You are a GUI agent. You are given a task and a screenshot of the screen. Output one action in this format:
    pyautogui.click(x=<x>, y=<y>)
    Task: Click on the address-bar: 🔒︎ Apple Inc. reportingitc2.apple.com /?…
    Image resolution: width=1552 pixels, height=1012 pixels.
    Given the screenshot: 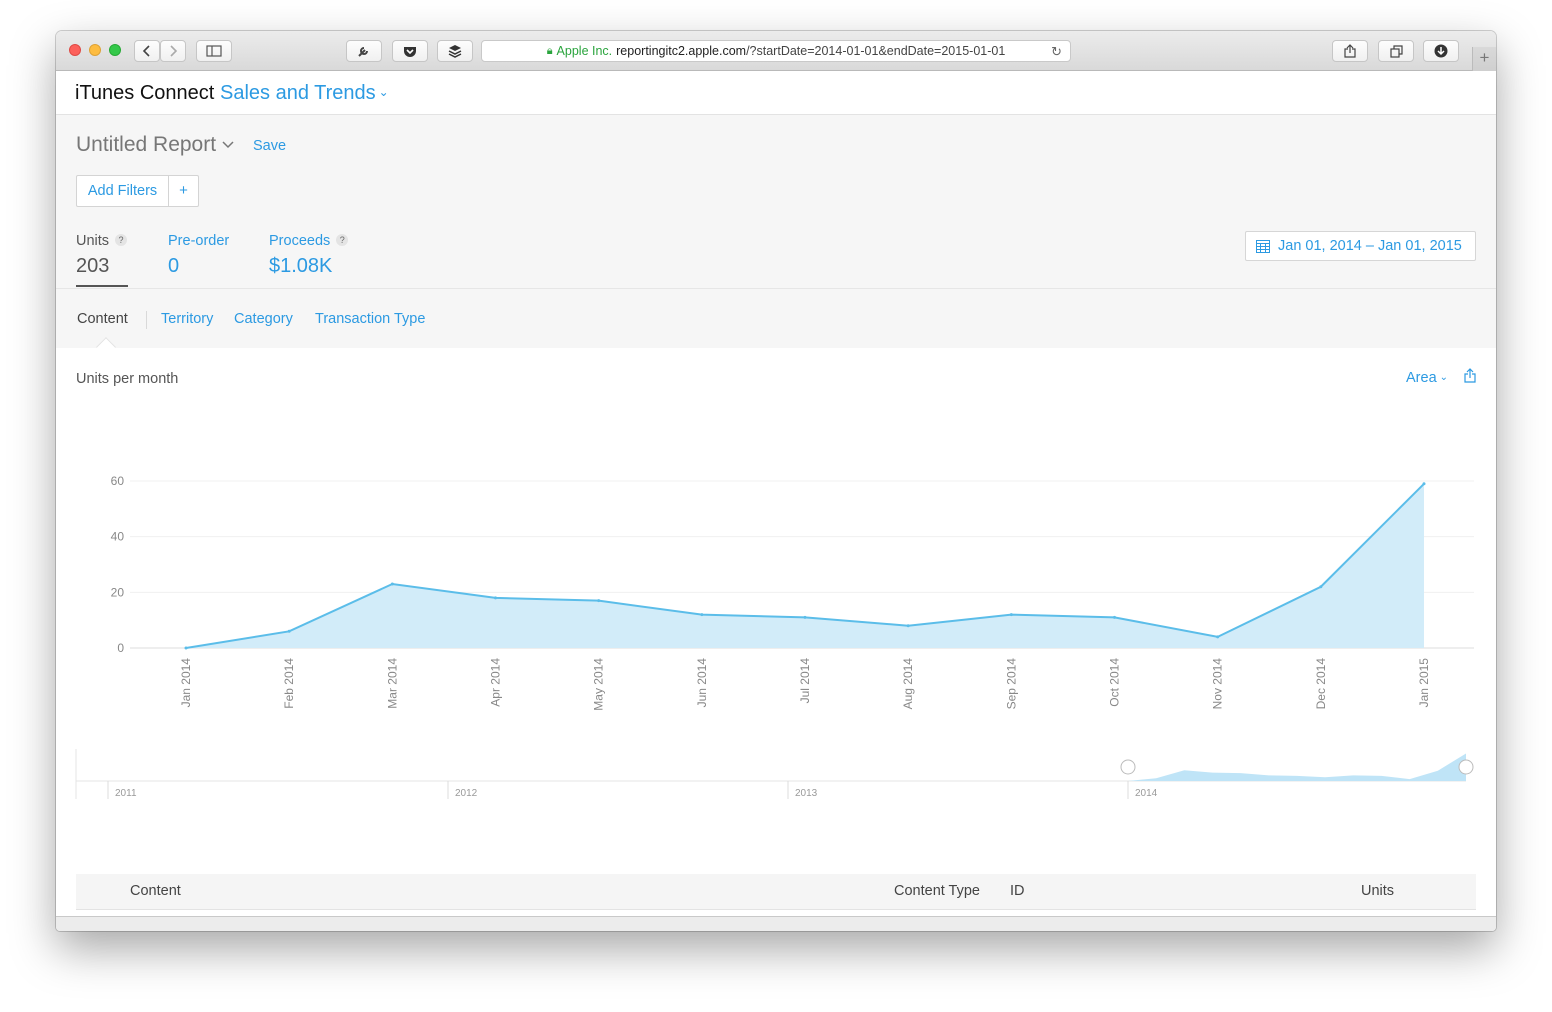 What is the action you would take?
    pyautogui.click(x=776, y=51)
    